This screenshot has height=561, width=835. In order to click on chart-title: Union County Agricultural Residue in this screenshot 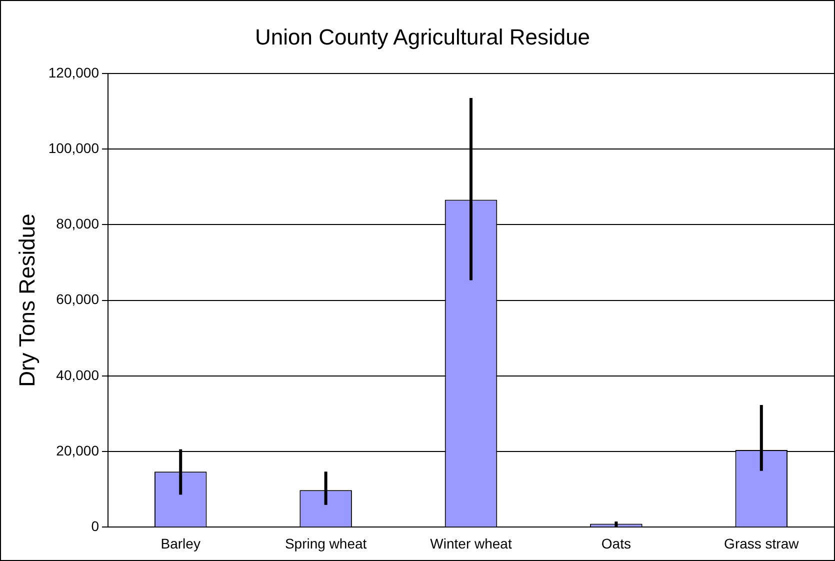, I will do `click(422, 37)`.